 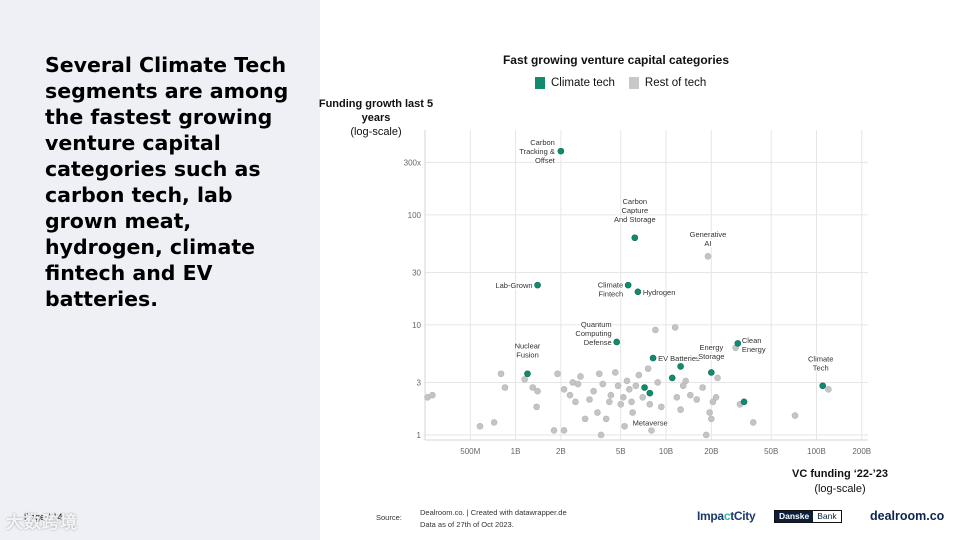 I want to click on point-label: Computing, so click(x=593, y=333).